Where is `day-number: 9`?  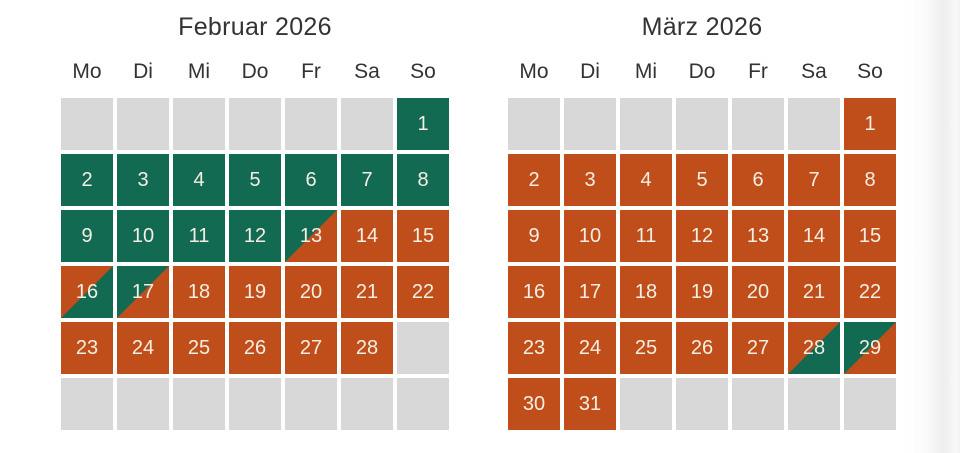 day-number: 9 is located at coordinates (534, 235).